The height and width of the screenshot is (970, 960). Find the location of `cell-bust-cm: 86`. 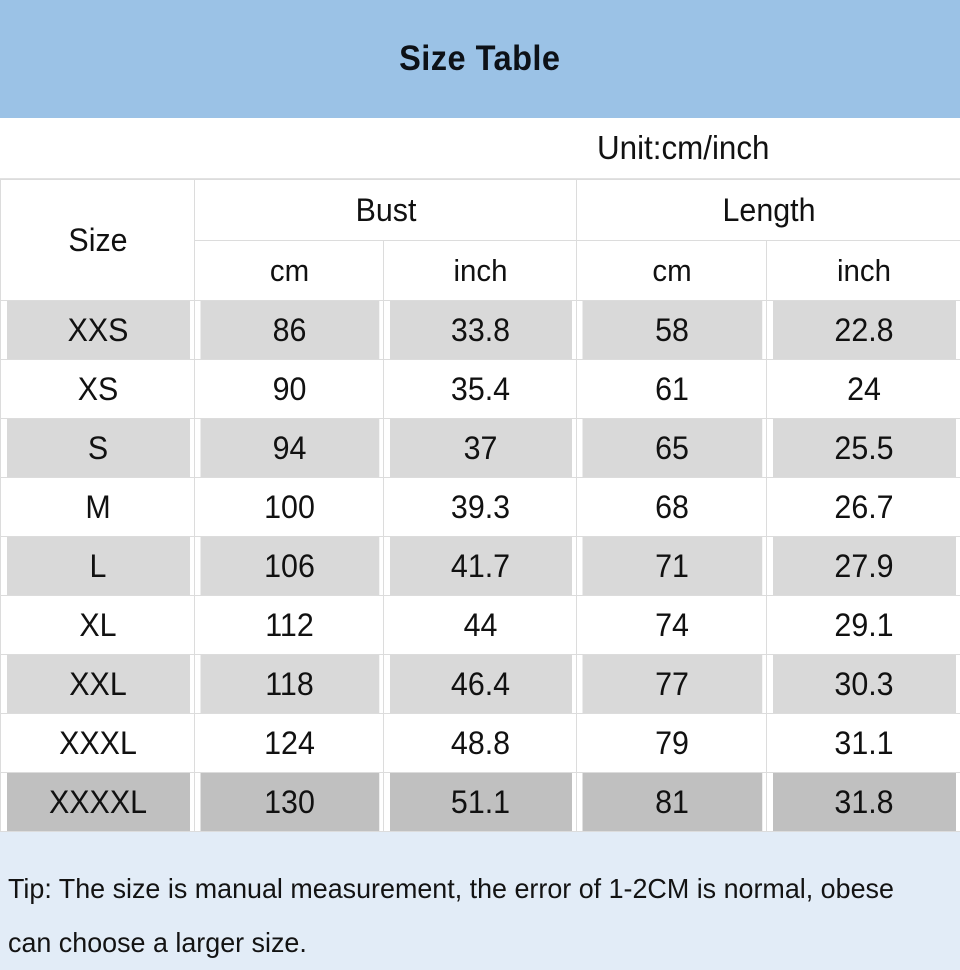

cell-bust-cm: 86 is located at coordinates (289, 330).